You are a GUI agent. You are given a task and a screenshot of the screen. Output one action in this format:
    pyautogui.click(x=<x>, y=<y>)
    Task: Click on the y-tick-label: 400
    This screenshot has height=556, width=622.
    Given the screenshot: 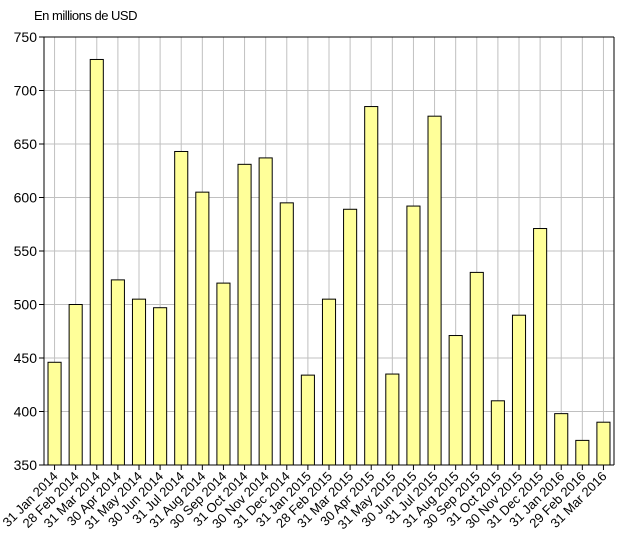 What is the action you would take?
    pyautogui.click(x=26, y=412)
    